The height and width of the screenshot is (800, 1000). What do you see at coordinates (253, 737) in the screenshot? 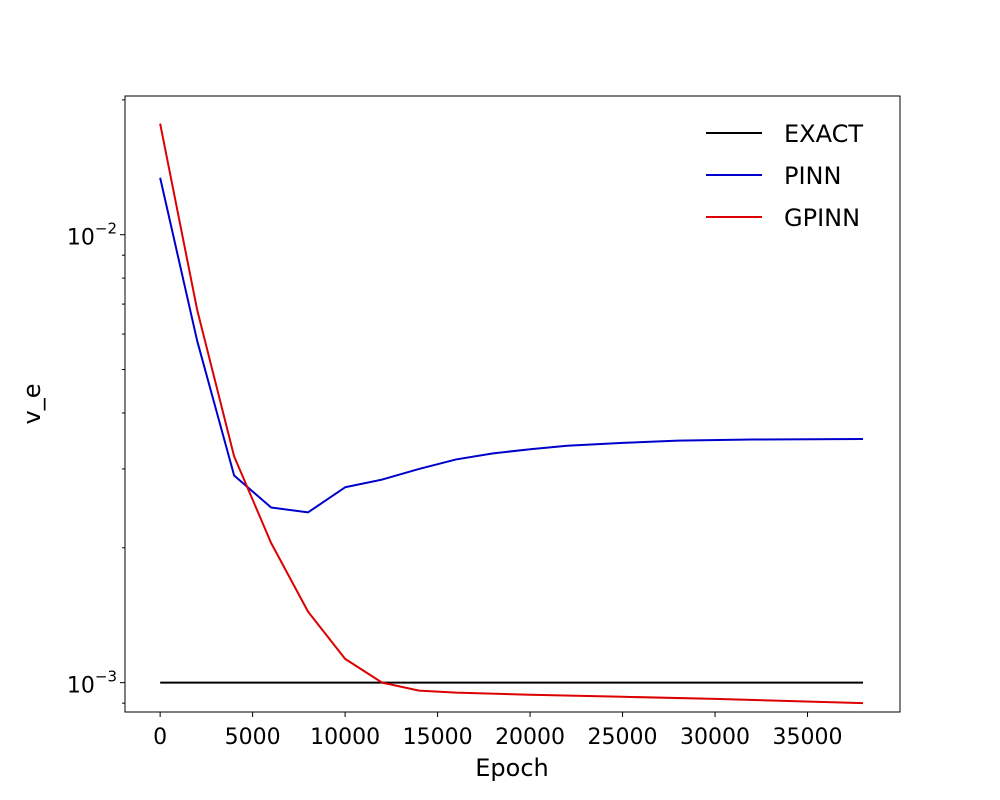
I see `x-tick-label: 5000` at bounding box center [253, 737].